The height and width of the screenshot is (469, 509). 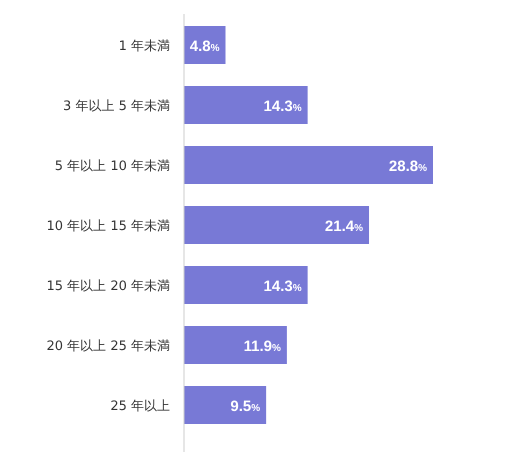 What do you see at coordinates (408, 166) in the screenshot?
I see `data-label: 28.8%` at bounding box center [408, 166].